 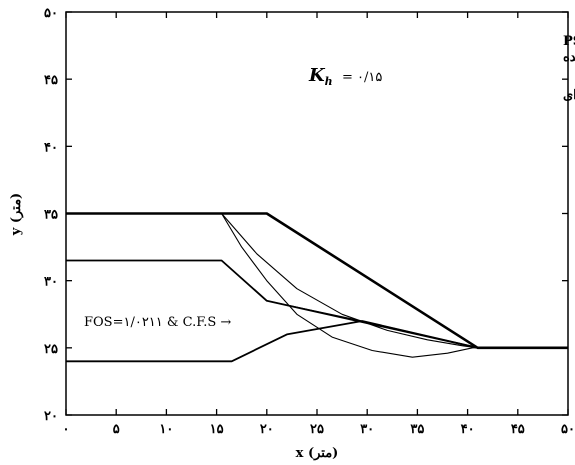 What do you see at coordinates (157, 322) in the screenshot?
I see `fos-annotation: FOS=۱/۰۲۱۱ & C.F.S →` at bounding box center [157, 322].